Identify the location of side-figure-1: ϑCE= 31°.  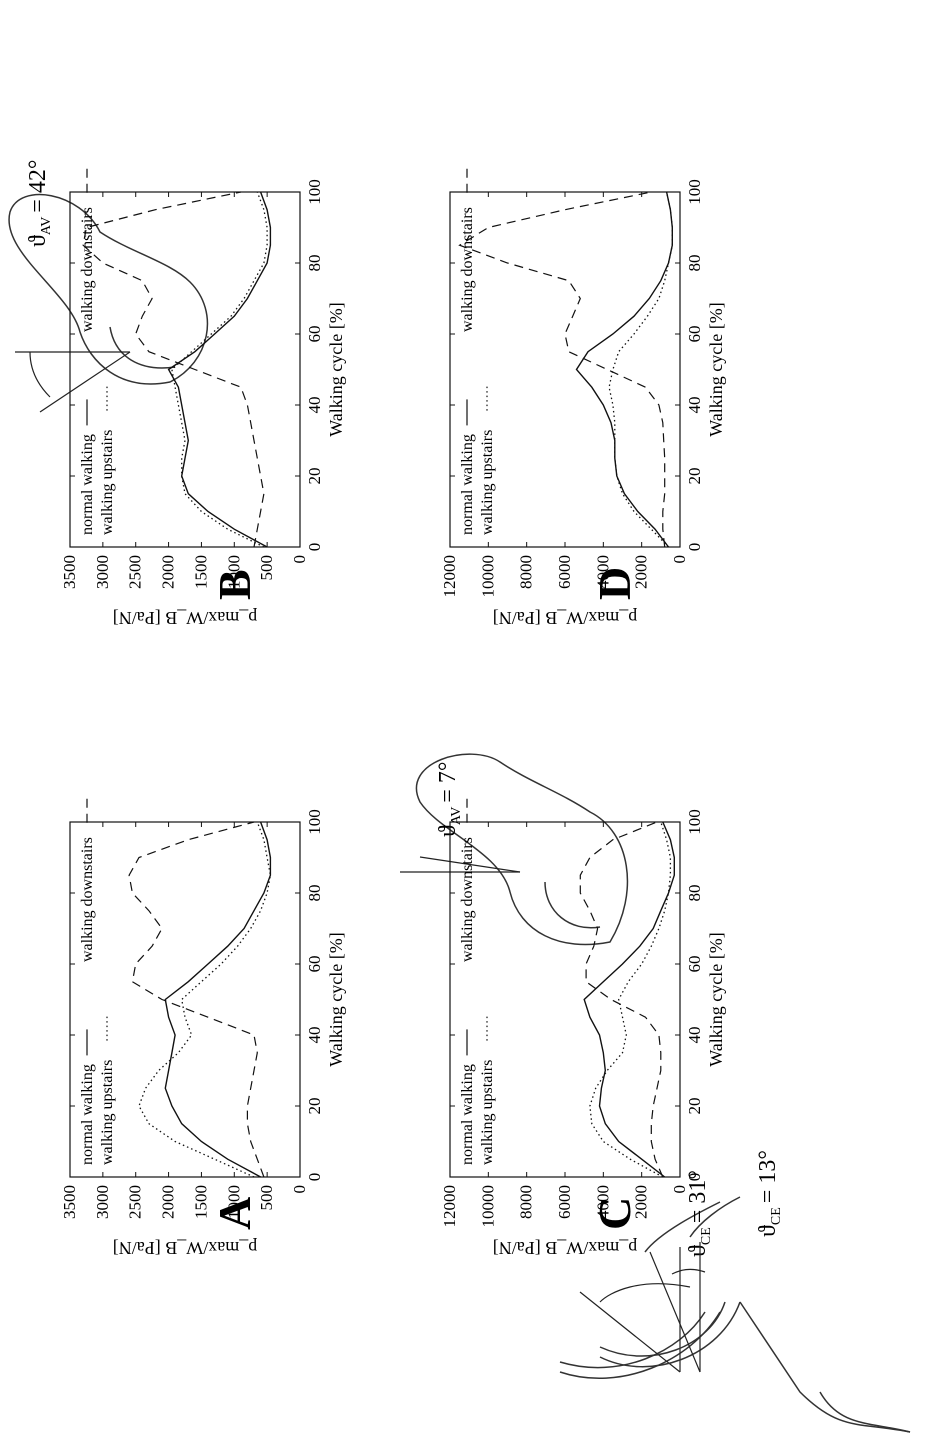
(735, 1301).